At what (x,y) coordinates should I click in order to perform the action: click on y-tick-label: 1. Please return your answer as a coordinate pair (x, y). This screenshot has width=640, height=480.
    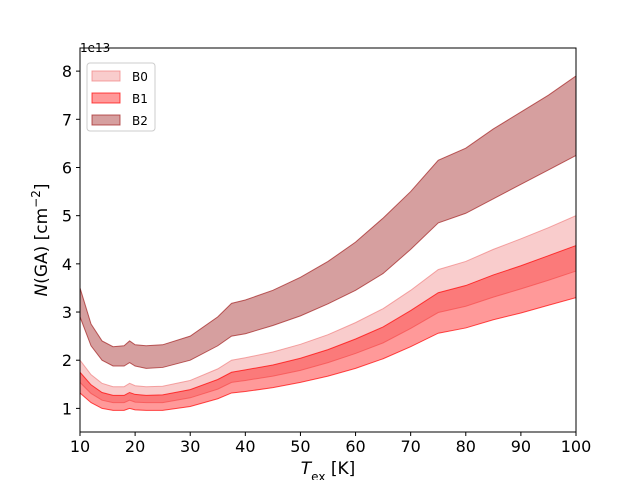
    Looking at the image, I should click on (67, 408).